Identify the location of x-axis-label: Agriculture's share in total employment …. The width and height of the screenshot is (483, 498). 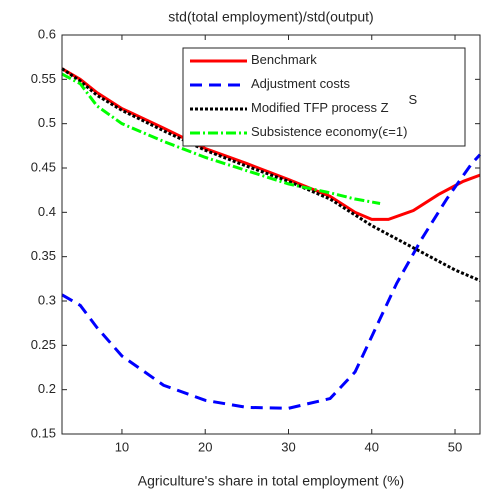
(271, 481).